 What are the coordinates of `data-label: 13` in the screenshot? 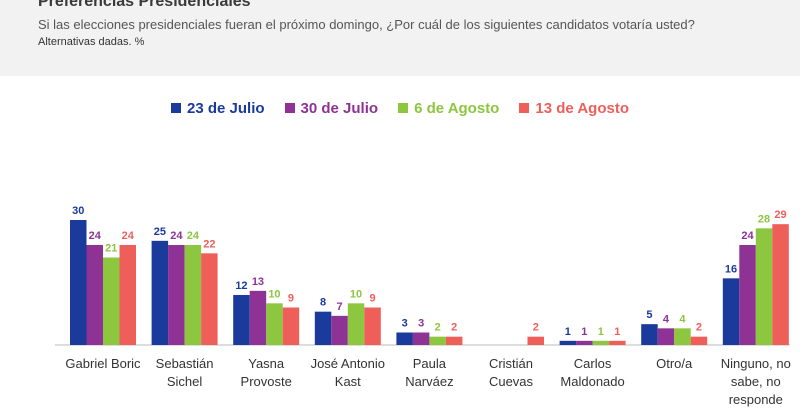 It's located at (258, 282).